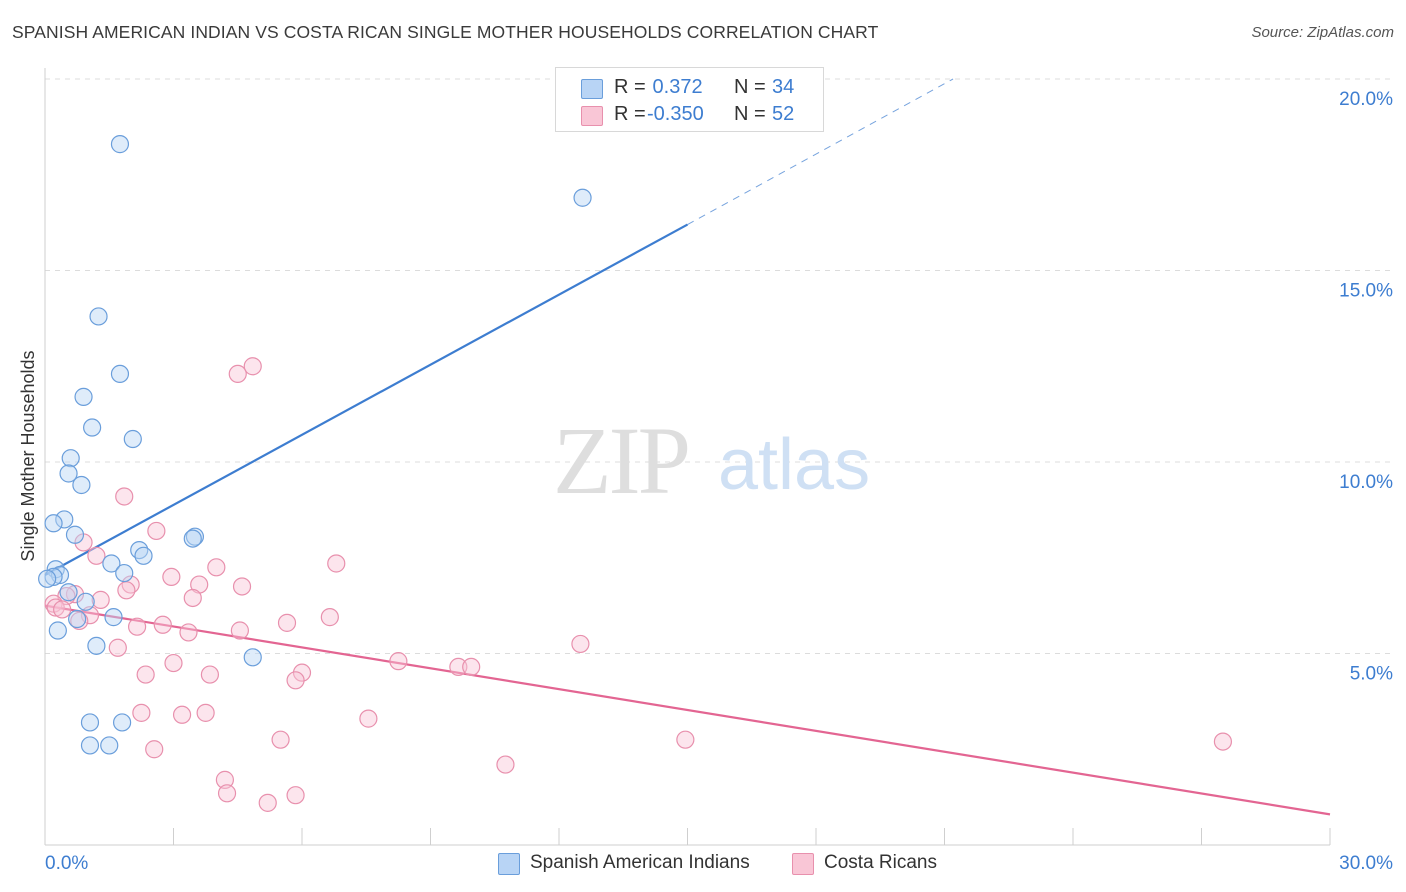 Image resolution: width=1406 pixels, height=892 pixels. What do you see at coordinates (640, 862) in the screenshot?
I see `series-legend-label: Spanish American Indians` at bounding box center [640, 862].